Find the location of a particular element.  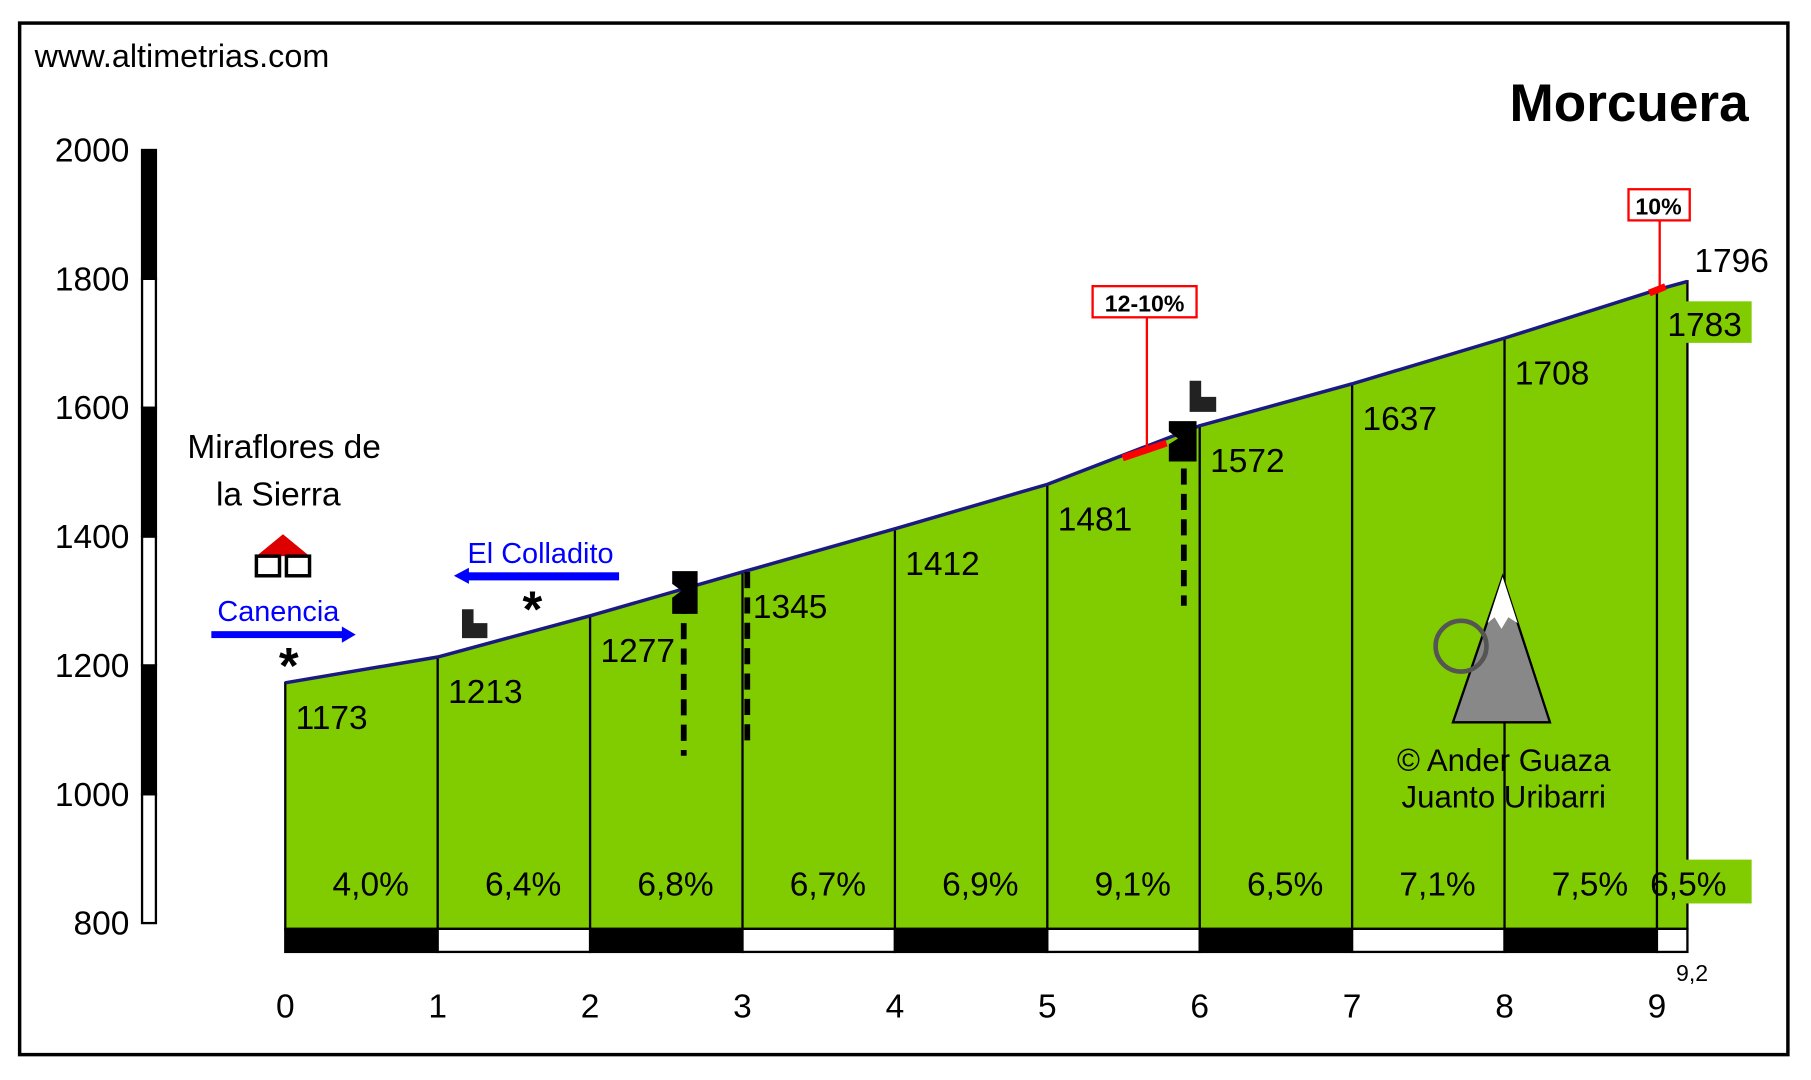

arrow-left is located at coordinates (536, 575).